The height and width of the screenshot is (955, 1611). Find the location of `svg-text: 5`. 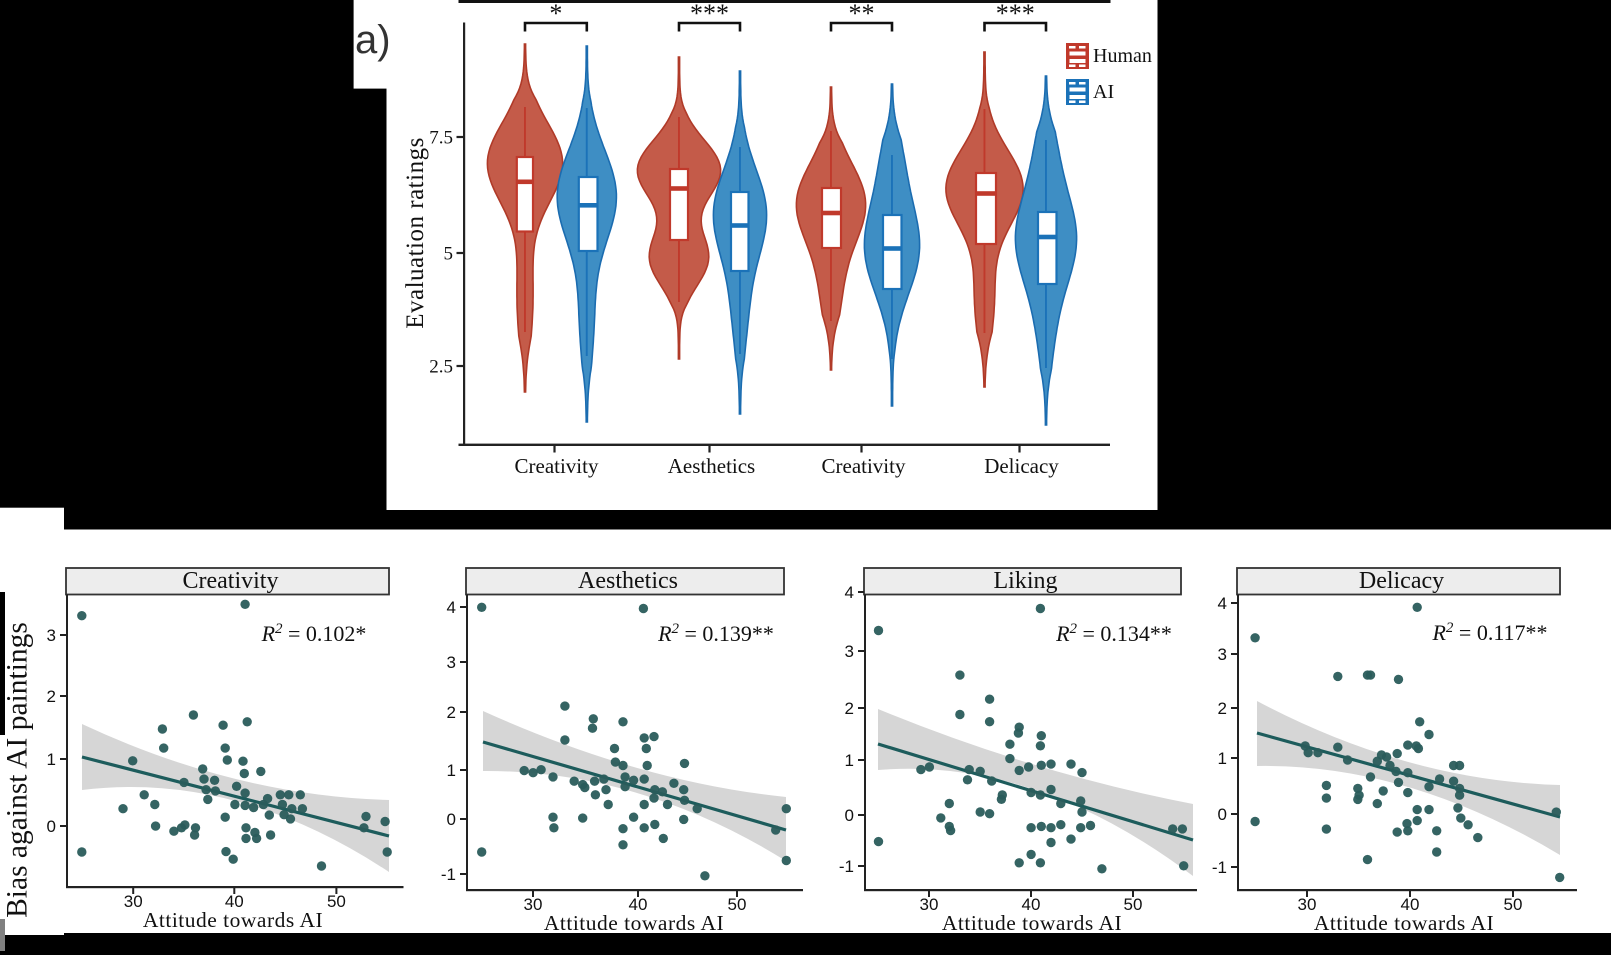

svg-text: 5 is located at coordinates (449, 254).